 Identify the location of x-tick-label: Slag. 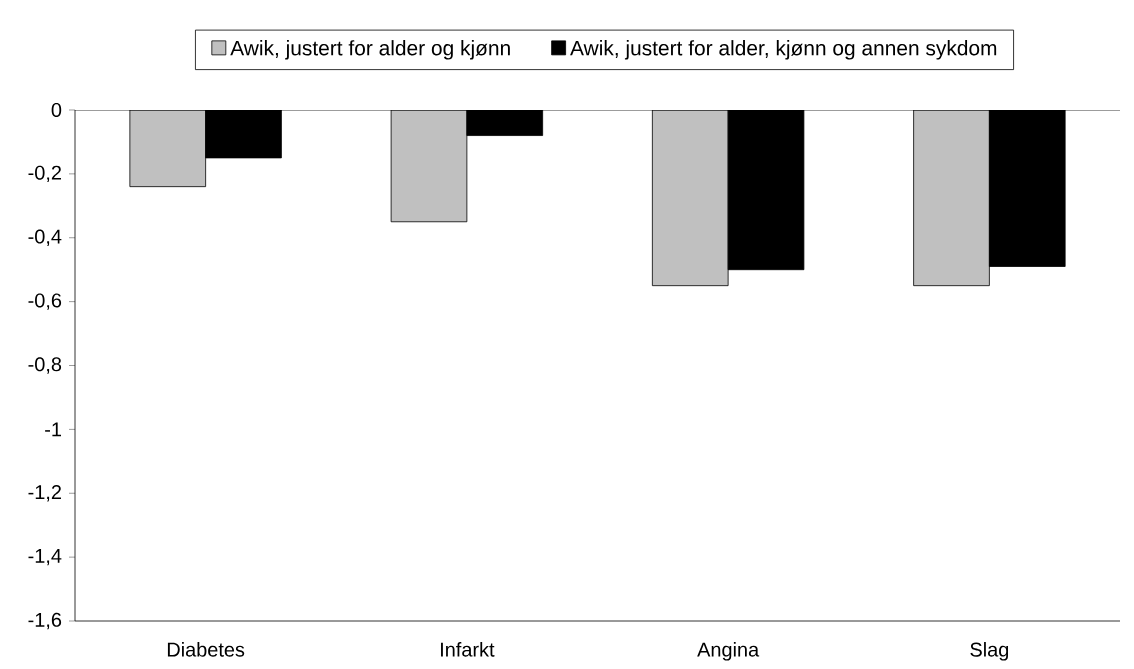
(989, 651).